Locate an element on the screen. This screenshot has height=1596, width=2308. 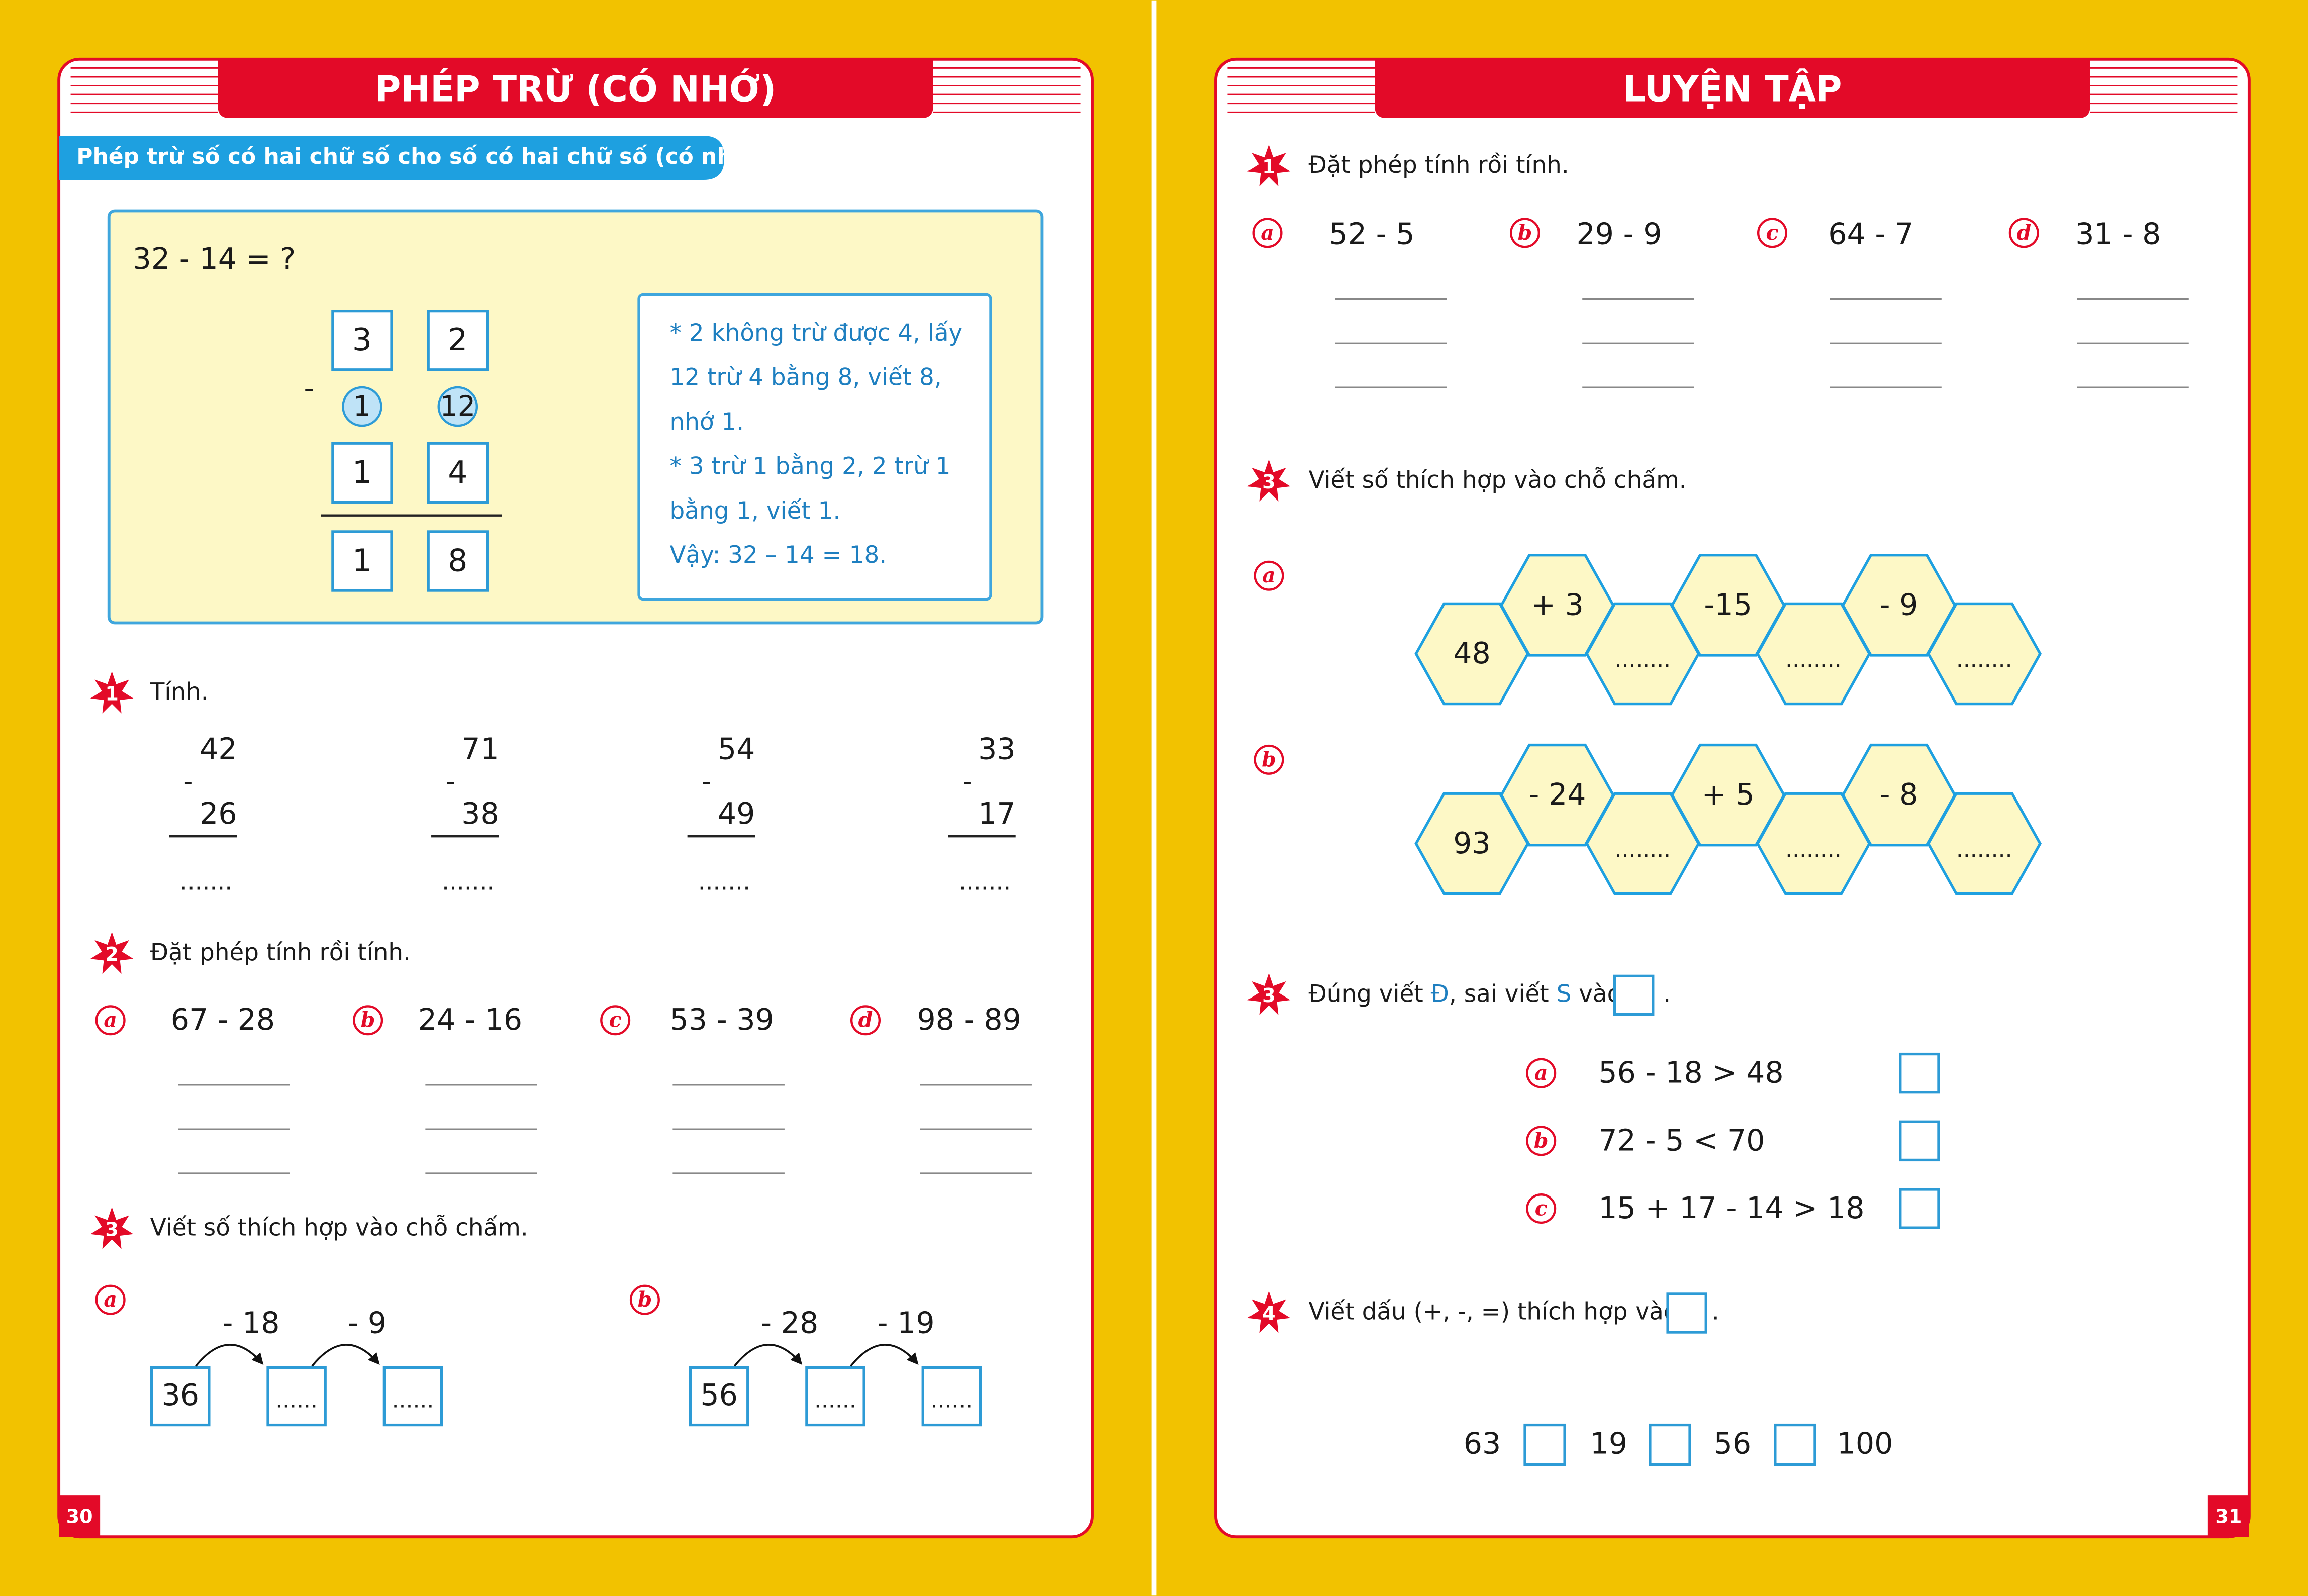
digit: 2 is located at coordinates (458, 340).